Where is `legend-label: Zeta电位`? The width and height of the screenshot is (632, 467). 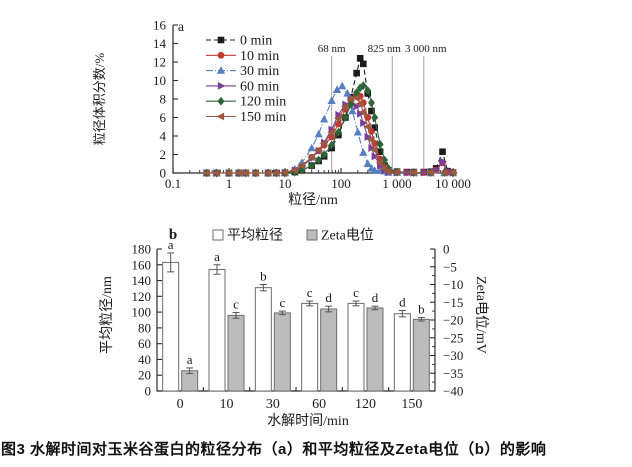 legend-label: Zeta电位 is located at coordinates (347, 236).